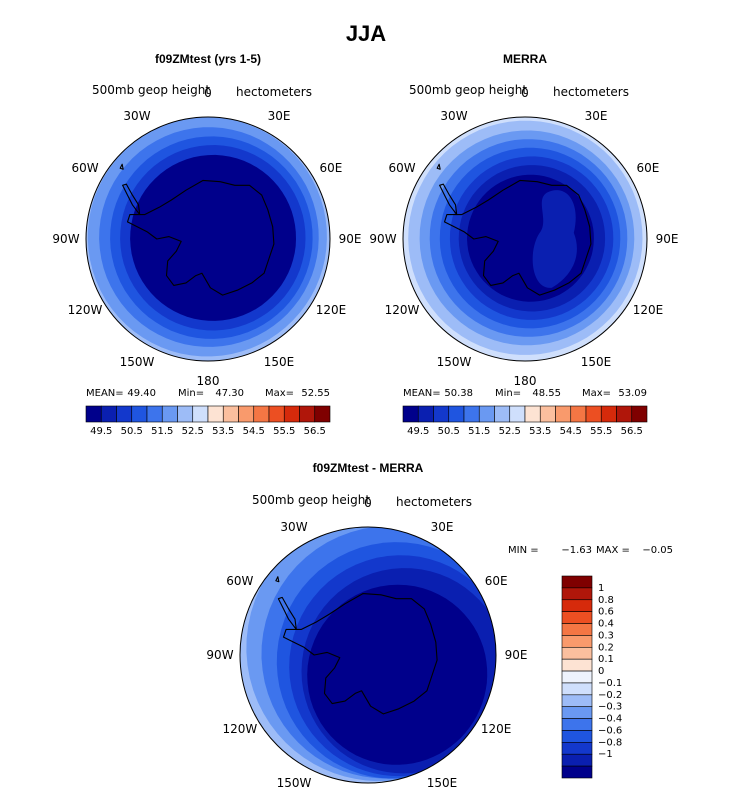 This screenshot has width=733, height=798. I want to click on colorbar-tick-label: 0.6, so click(606, 612).